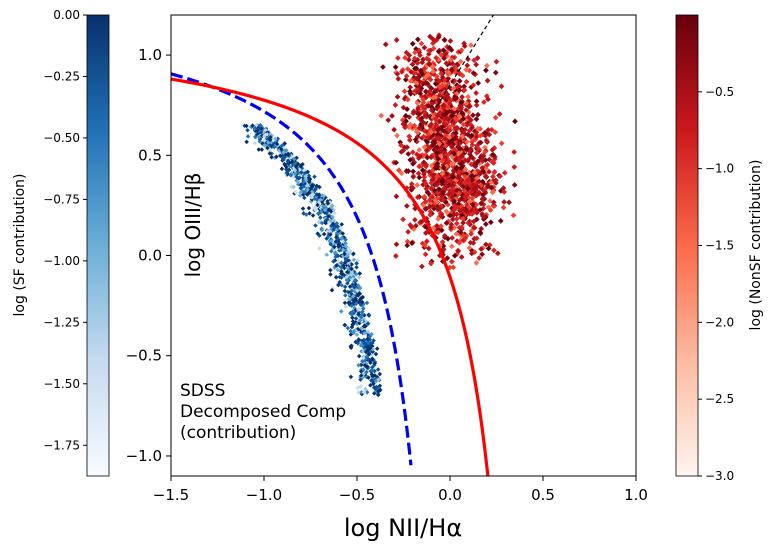 This screenshot has height=552, width=774. What do you see at coordinates (636, 495) in the screenshot?
I see `x-tick-label: 1.0` at bounding box center [636, 495].